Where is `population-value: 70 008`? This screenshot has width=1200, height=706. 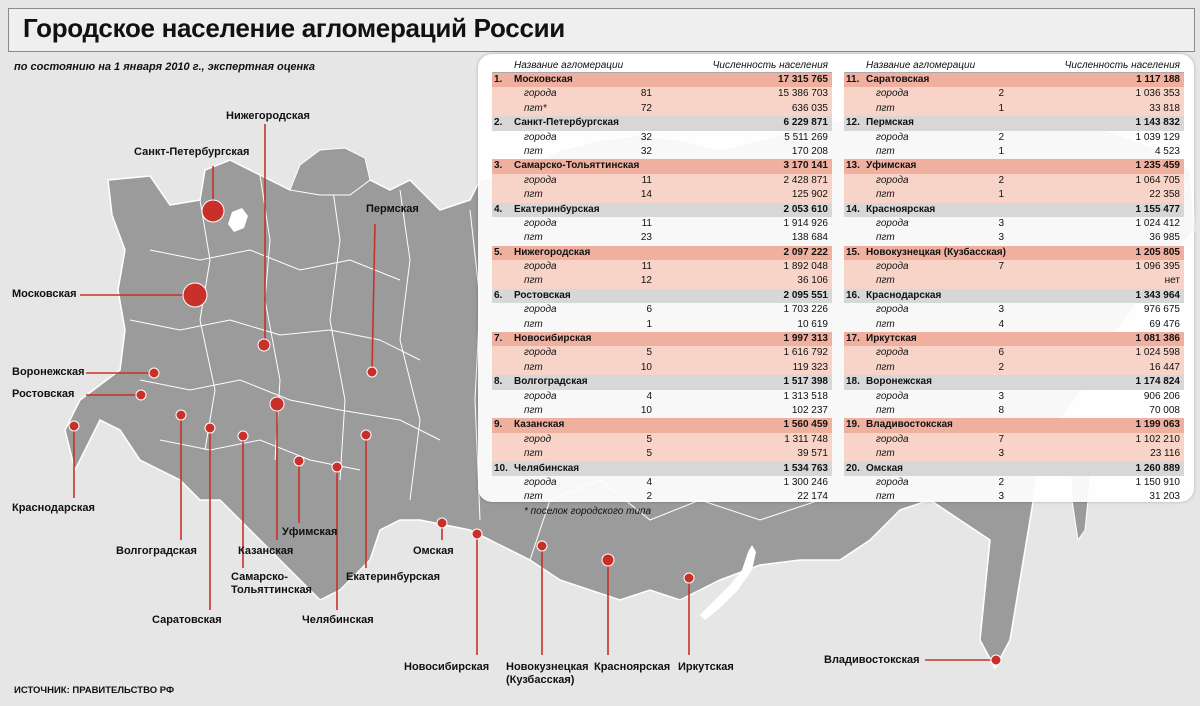 population-value: 70 008 is located at coordinates (1164, 410).